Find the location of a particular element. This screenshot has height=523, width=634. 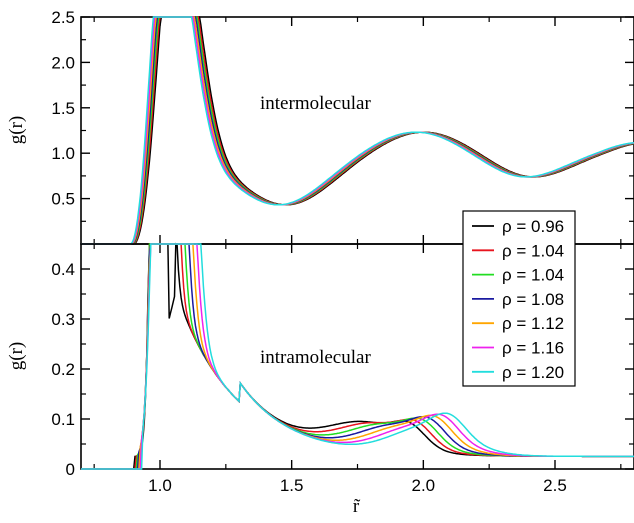

y-tick-label: 2.5 is located at coordinates (63, 17).